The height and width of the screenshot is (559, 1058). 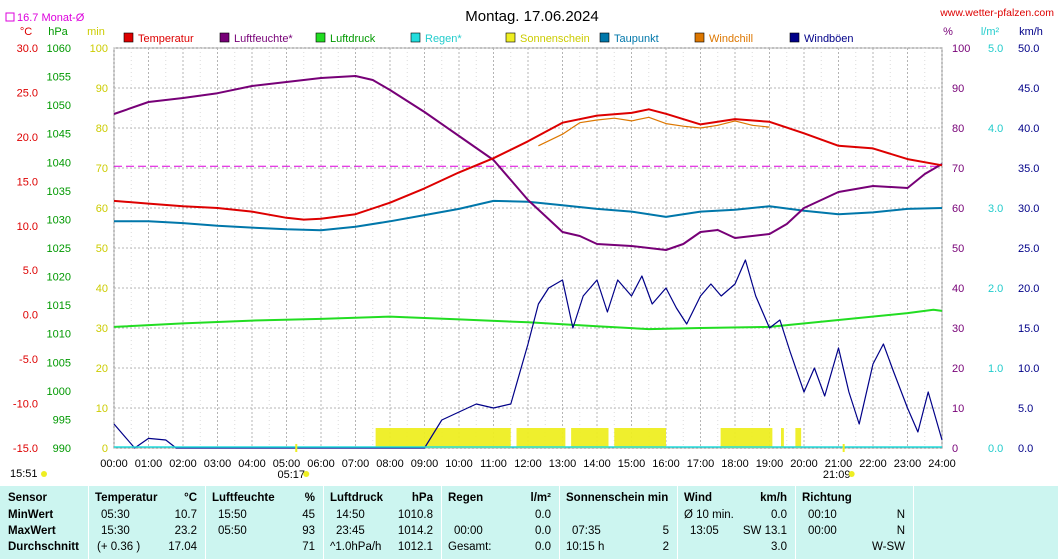 What do you see at coordinates (30, 316) in the screenshot?
I see `temperature-tick-label: 0.0` at bounding box center [30, 316].